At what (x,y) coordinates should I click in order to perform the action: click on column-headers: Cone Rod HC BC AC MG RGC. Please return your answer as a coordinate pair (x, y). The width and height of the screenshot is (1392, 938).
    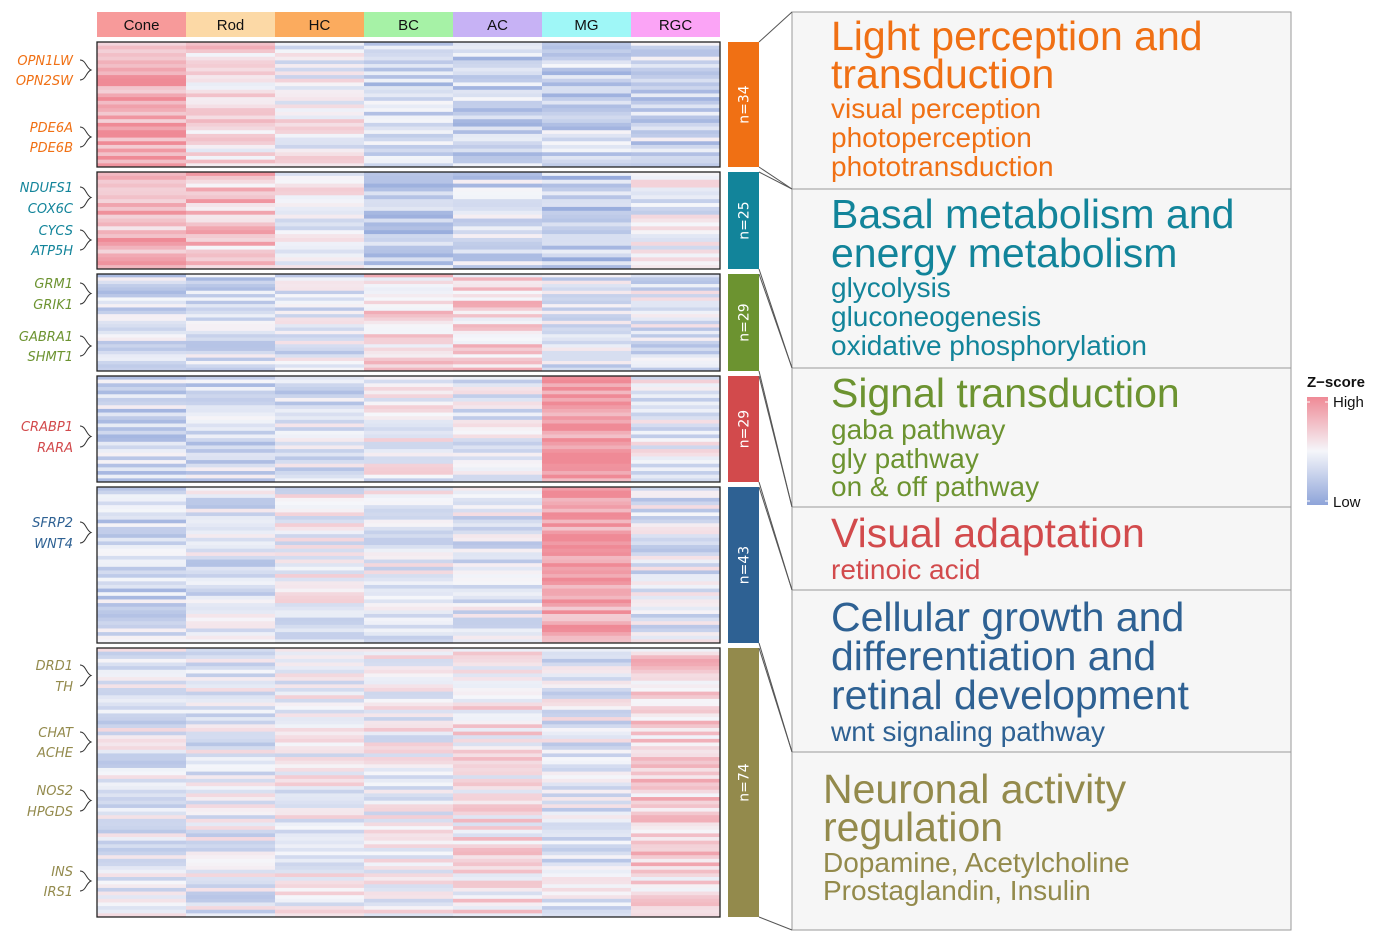
    Looking at the image, I should click on (408, 24).